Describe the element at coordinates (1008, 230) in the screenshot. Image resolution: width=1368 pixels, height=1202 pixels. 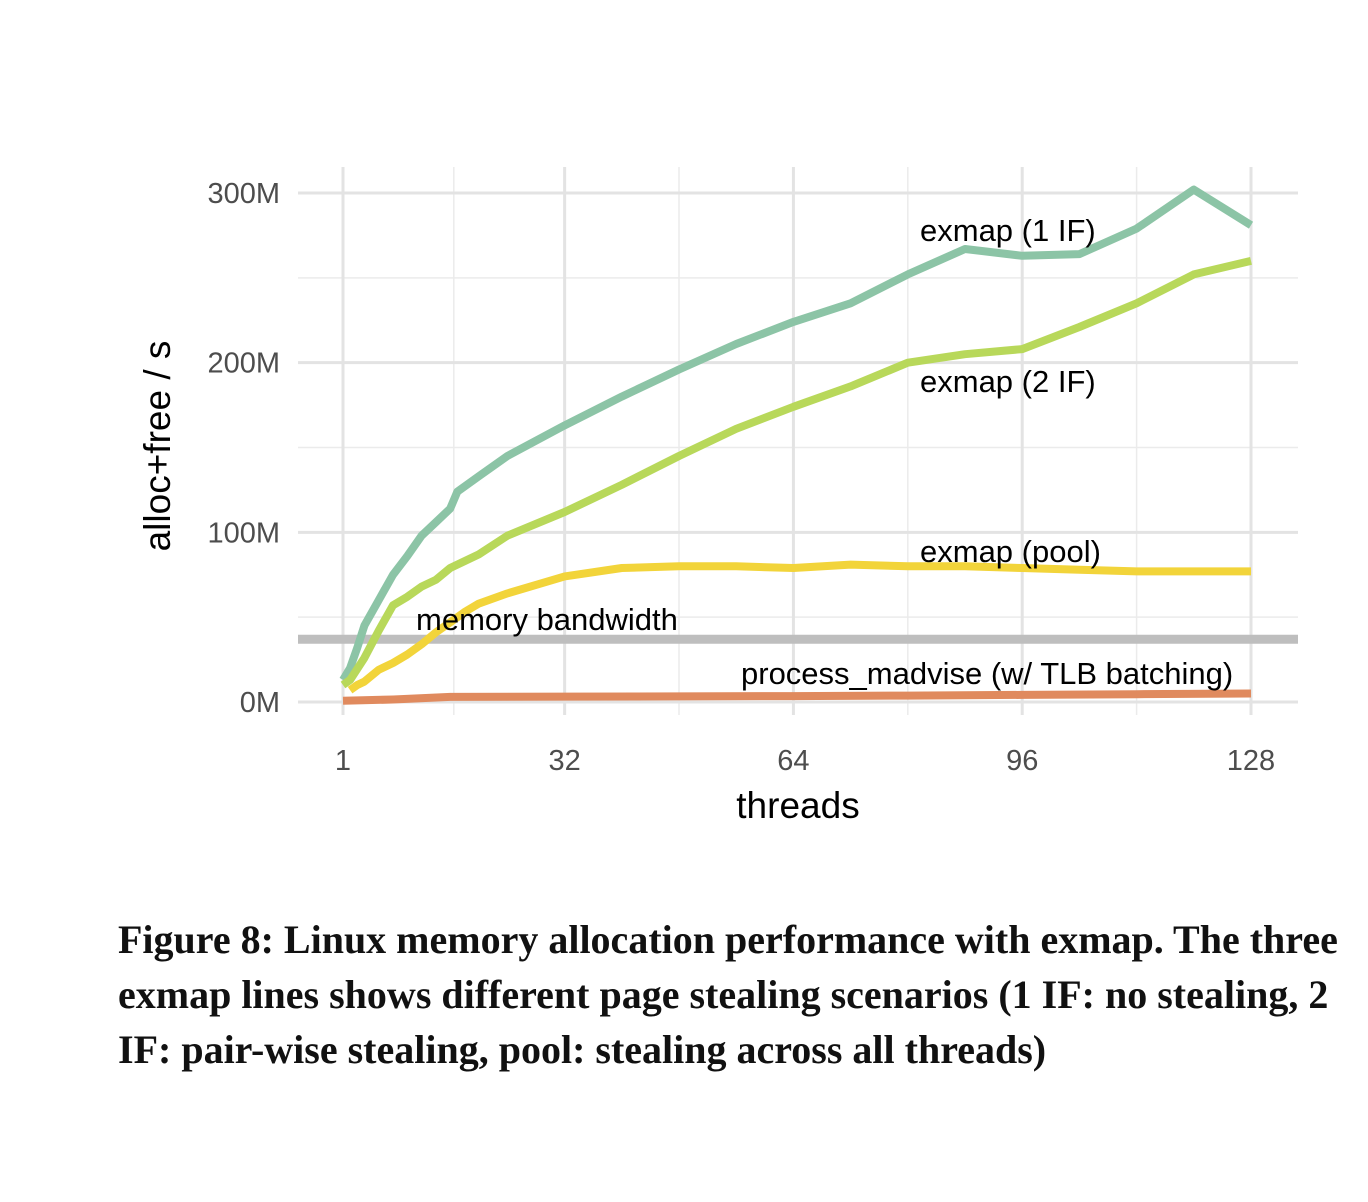
I see `exmap-1if-label: exmap (1 IF)` at that location.